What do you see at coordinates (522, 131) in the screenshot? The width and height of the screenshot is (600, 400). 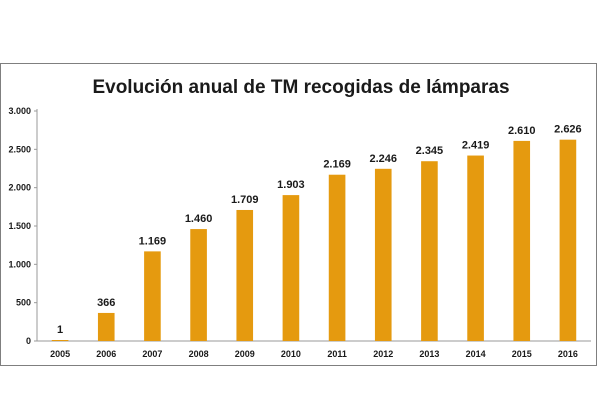 I see `data-label: 2.610` at bounding box center [522, 131].